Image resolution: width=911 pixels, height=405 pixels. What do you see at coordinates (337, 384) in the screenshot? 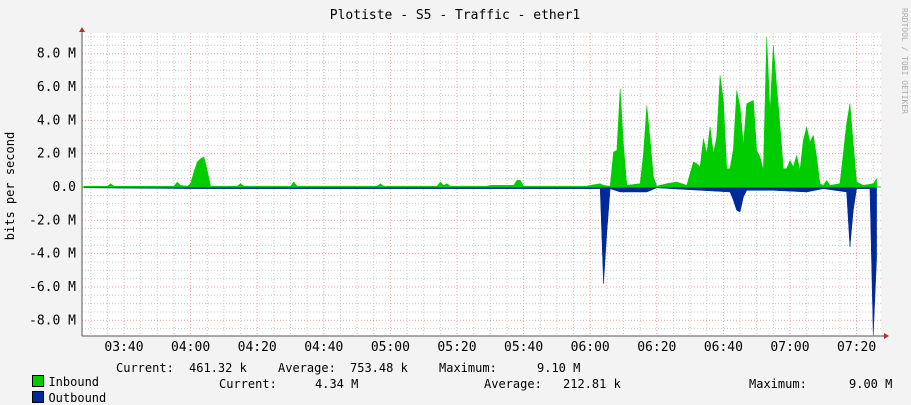
I see `outbound-current: 4.34 M` at bounding box center [337, 384].